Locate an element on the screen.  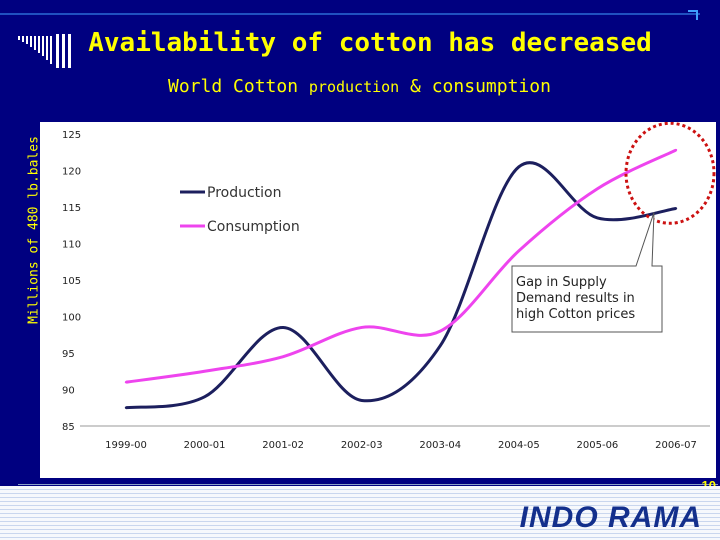
x-tick-label: 2004-05 is located at coordinates (519, 445).